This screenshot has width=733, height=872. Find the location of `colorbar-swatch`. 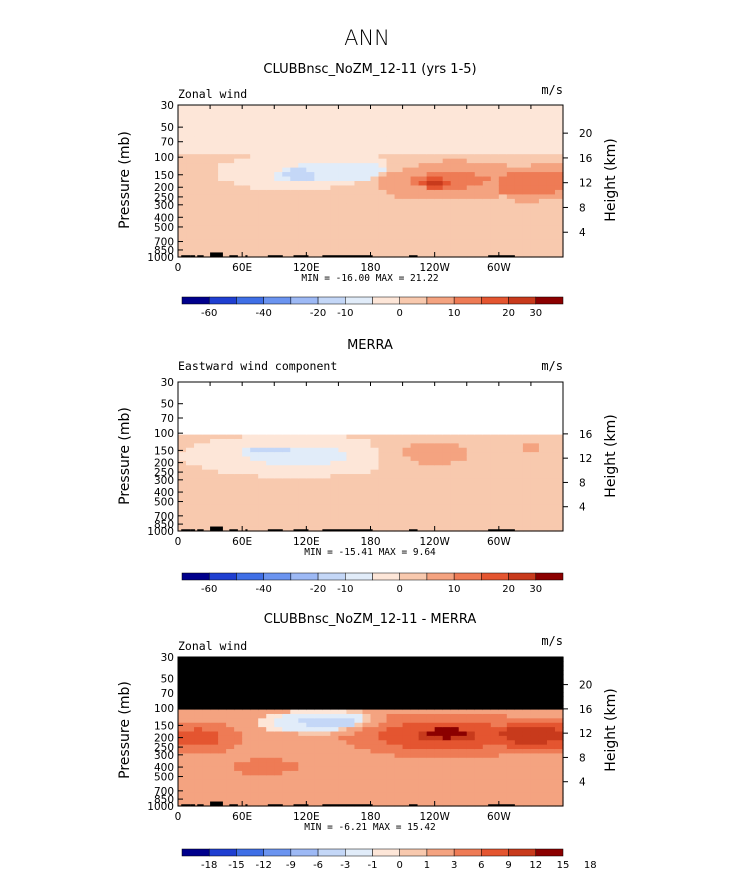

colorbar-swatch is located at coordinates (250, 300).